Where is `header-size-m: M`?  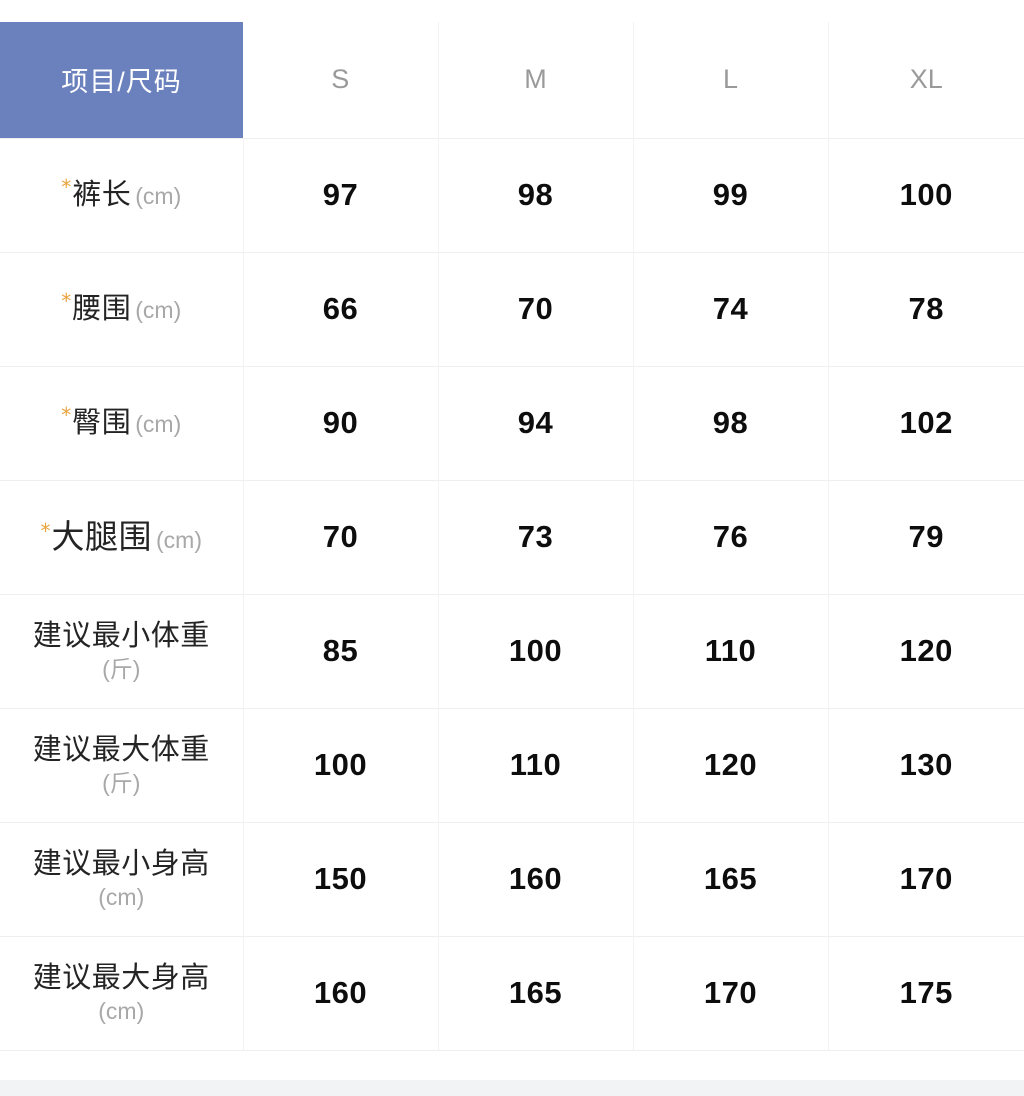
header-size-m: M is located at coordinates (536, 80).